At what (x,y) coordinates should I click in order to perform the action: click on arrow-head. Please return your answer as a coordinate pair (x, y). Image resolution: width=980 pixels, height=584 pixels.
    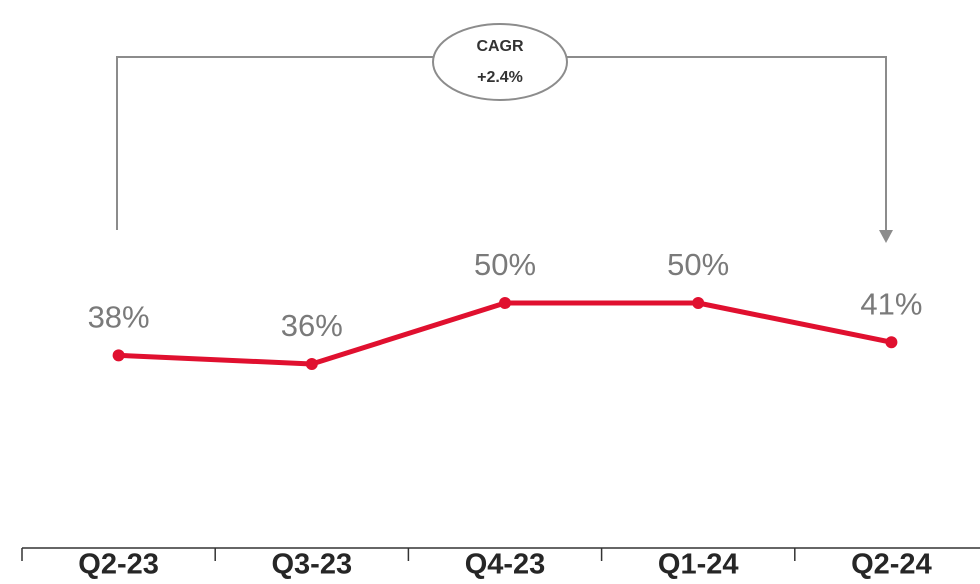
    Looking at the image, I should click on (886, 236).